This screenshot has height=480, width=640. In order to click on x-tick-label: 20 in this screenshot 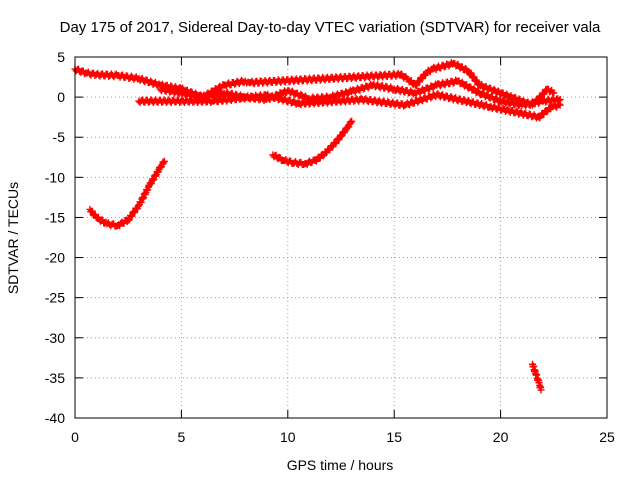, I will do `click(501, 437)`.